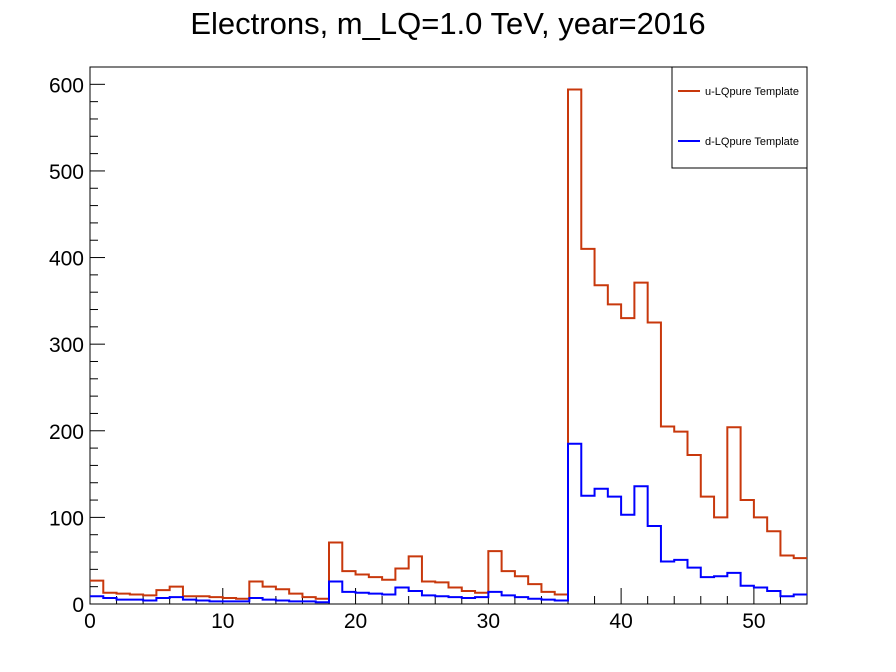  What do you see at coordinates (66, 85) in the screenshot?
I see `y-tick-label: 600` at bounding box center [66, 85].